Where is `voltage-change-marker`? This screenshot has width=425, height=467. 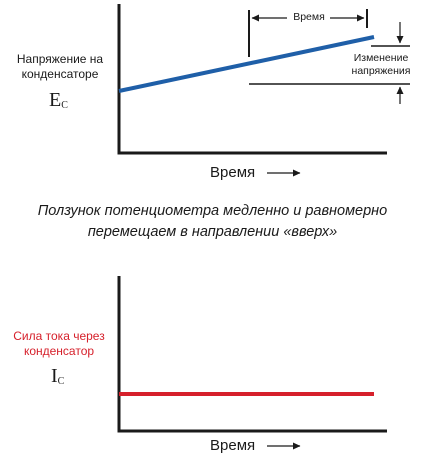
voltage-change-marker is located at coordinates (329, 63).